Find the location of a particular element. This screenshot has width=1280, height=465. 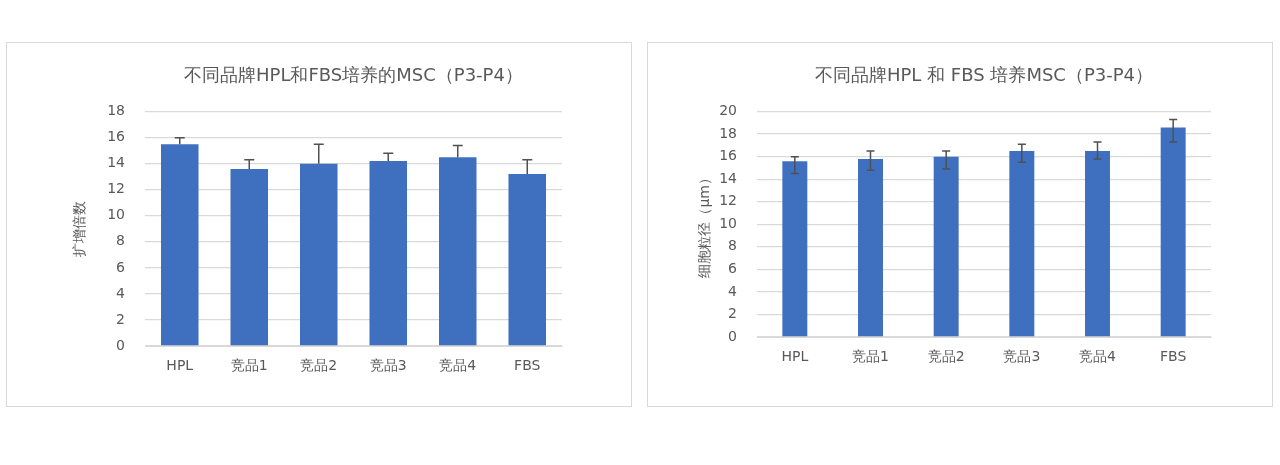

y-tick-label: 20 is located at coordinates (728, 110).